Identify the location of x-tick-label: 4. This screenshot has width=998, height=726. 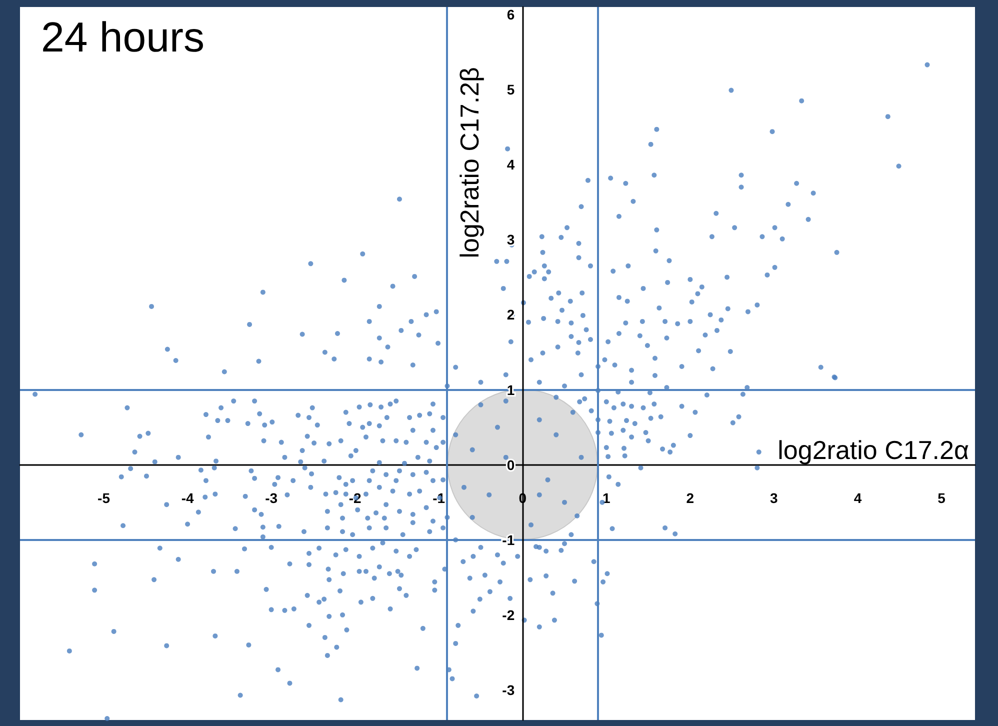
(858, 498).